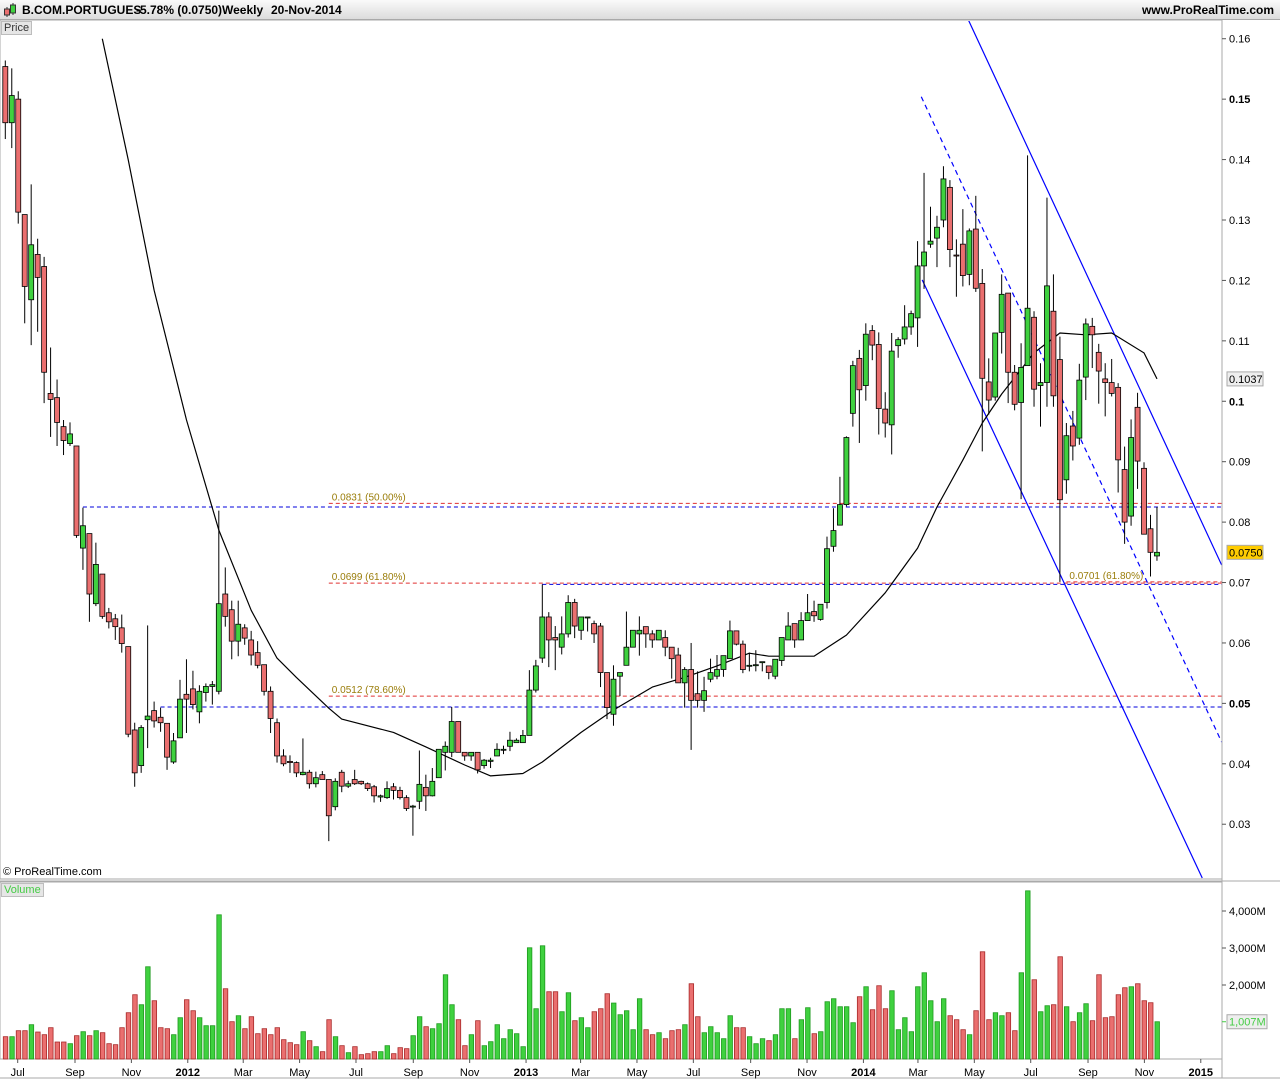 The height and width of the screenshot is (1080, 1280). Describe the element at coordinates (1239, 221) in the screenshot. I see `price-tick-label: 0.13` at that location.